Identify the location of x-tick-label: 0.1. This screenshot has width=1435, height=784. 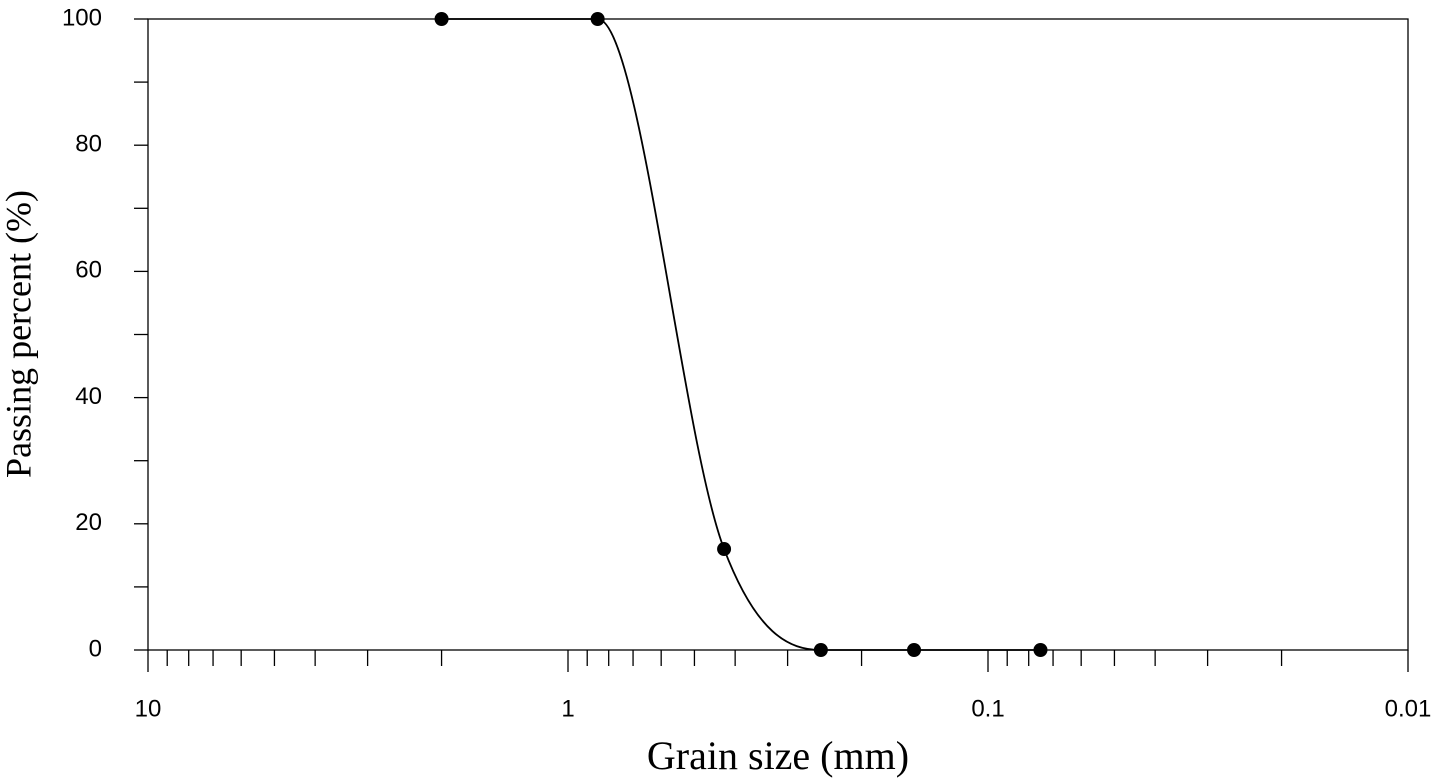
(987, 708).